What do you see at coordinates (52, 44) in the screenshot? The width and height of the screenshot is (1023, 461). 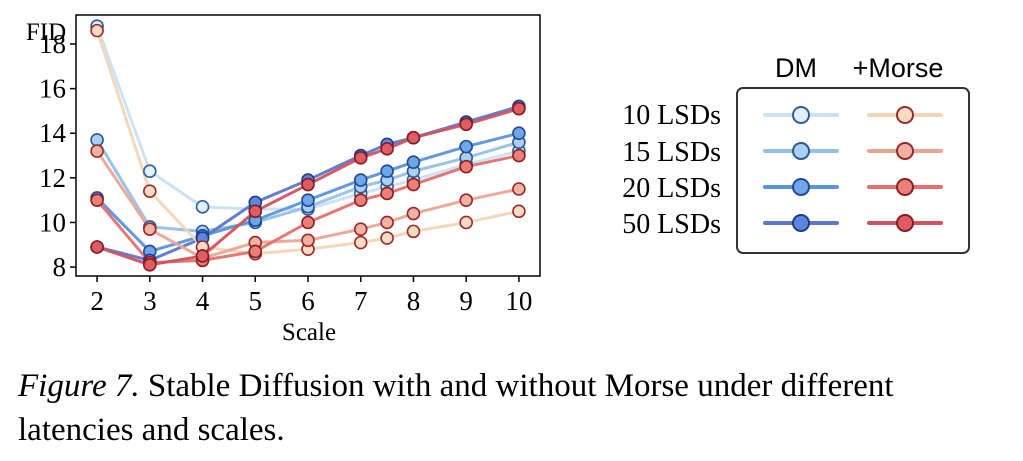 I see `y-tick-label: 18` at bounding box center [52, 44].